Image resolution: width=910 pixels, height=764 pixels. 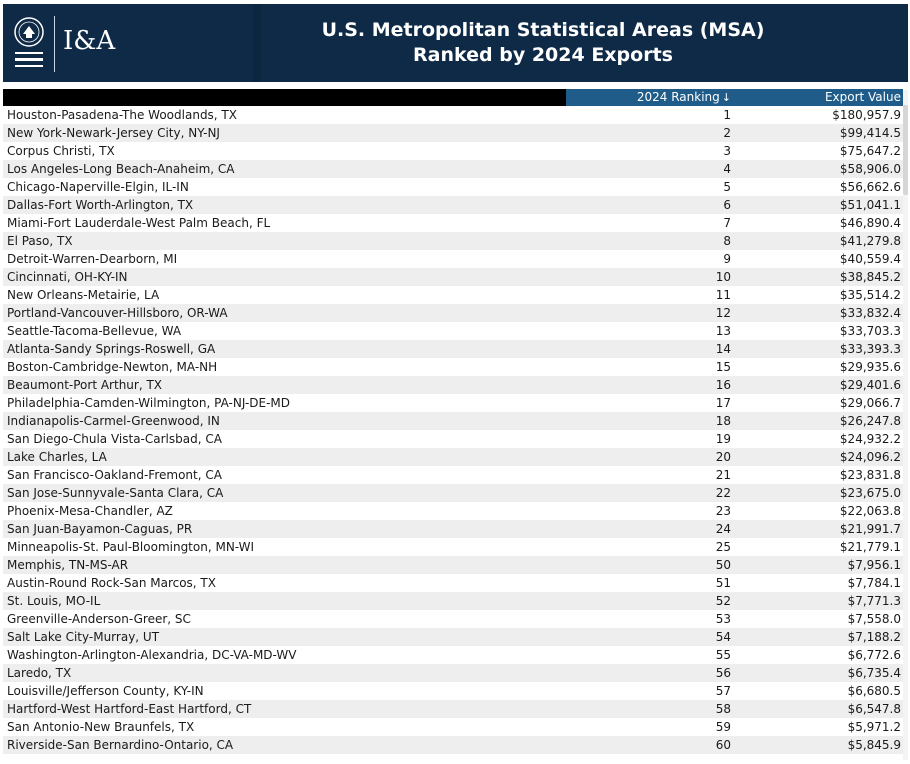 I want to click on rank-cell: 57, so click(x=723, y=691).